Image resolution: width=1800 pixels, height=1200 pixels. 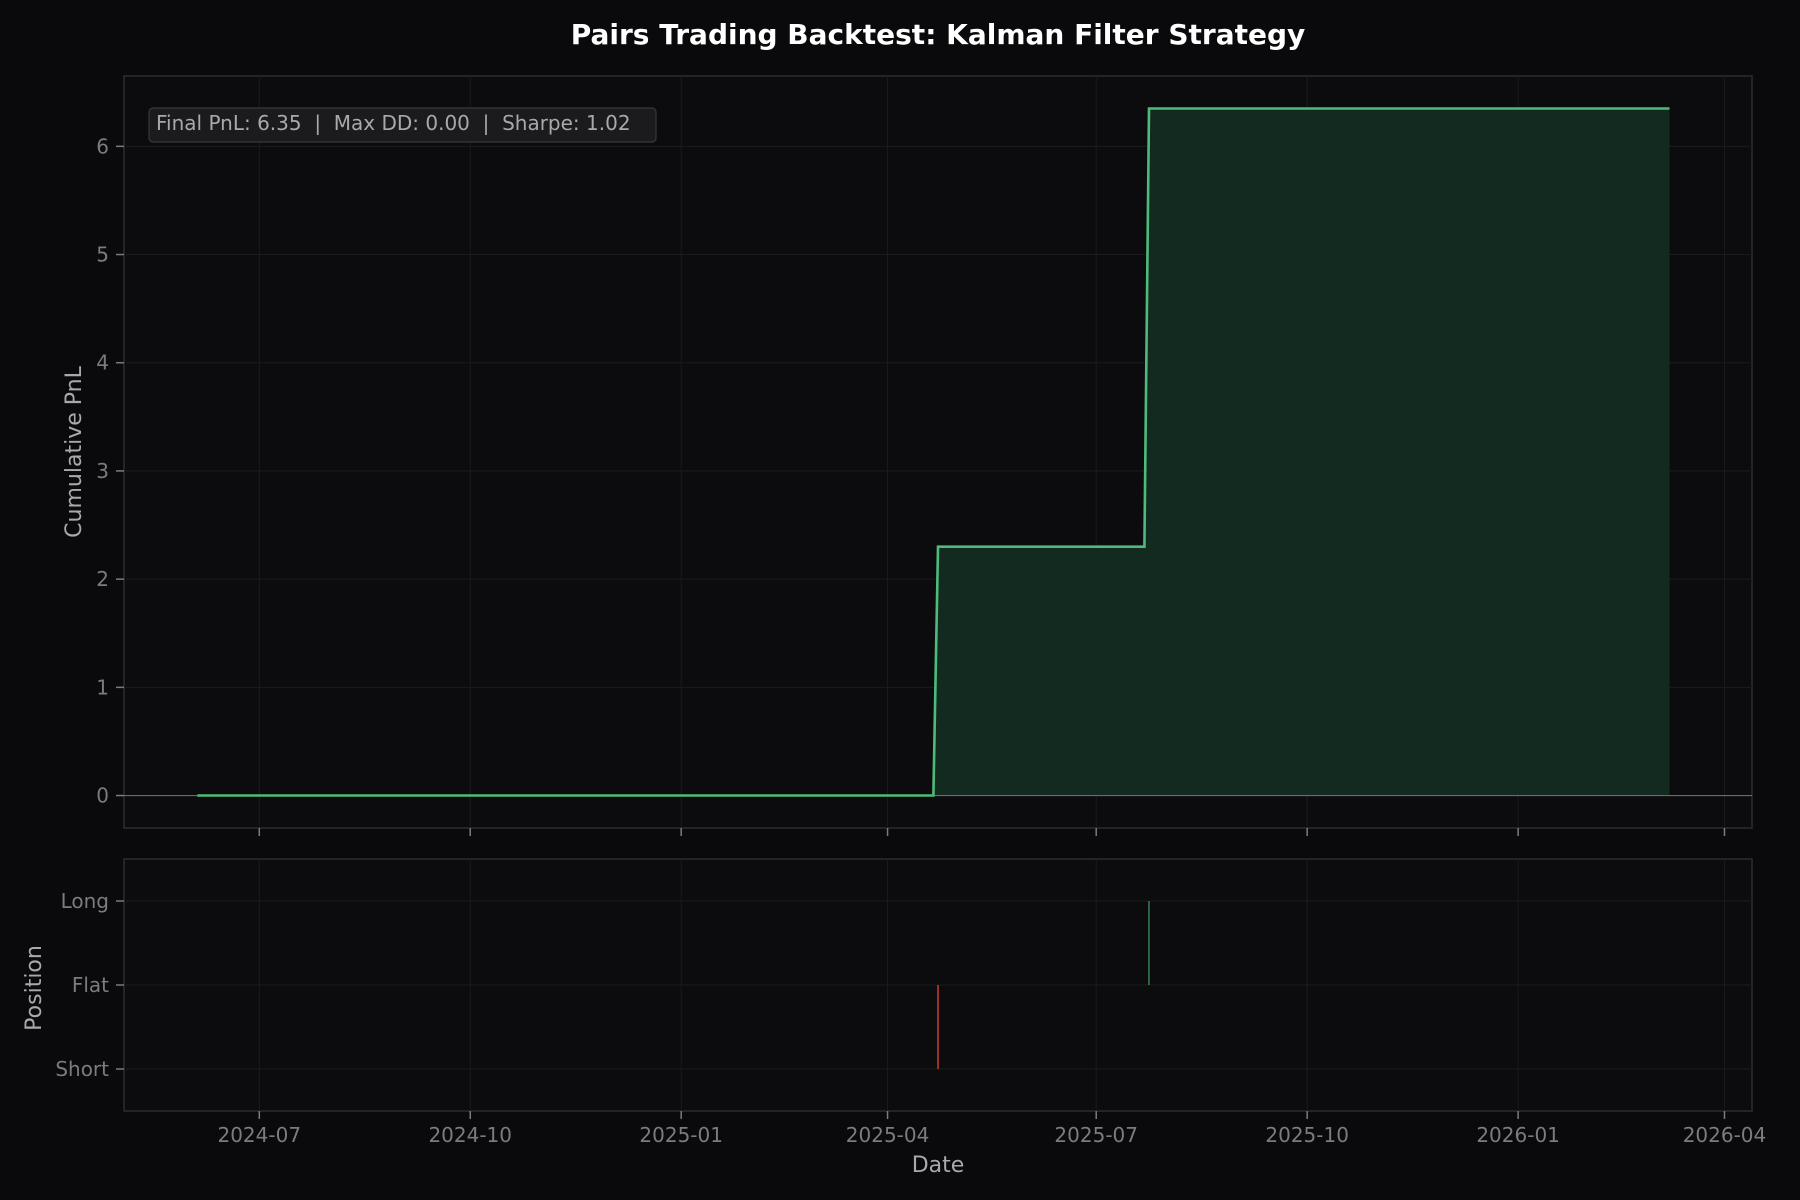 What do you see at coordinates (470, 1135) in the screenshot?
I see `x-tick-label: 2024-10` at bounding box center [470, 1135].